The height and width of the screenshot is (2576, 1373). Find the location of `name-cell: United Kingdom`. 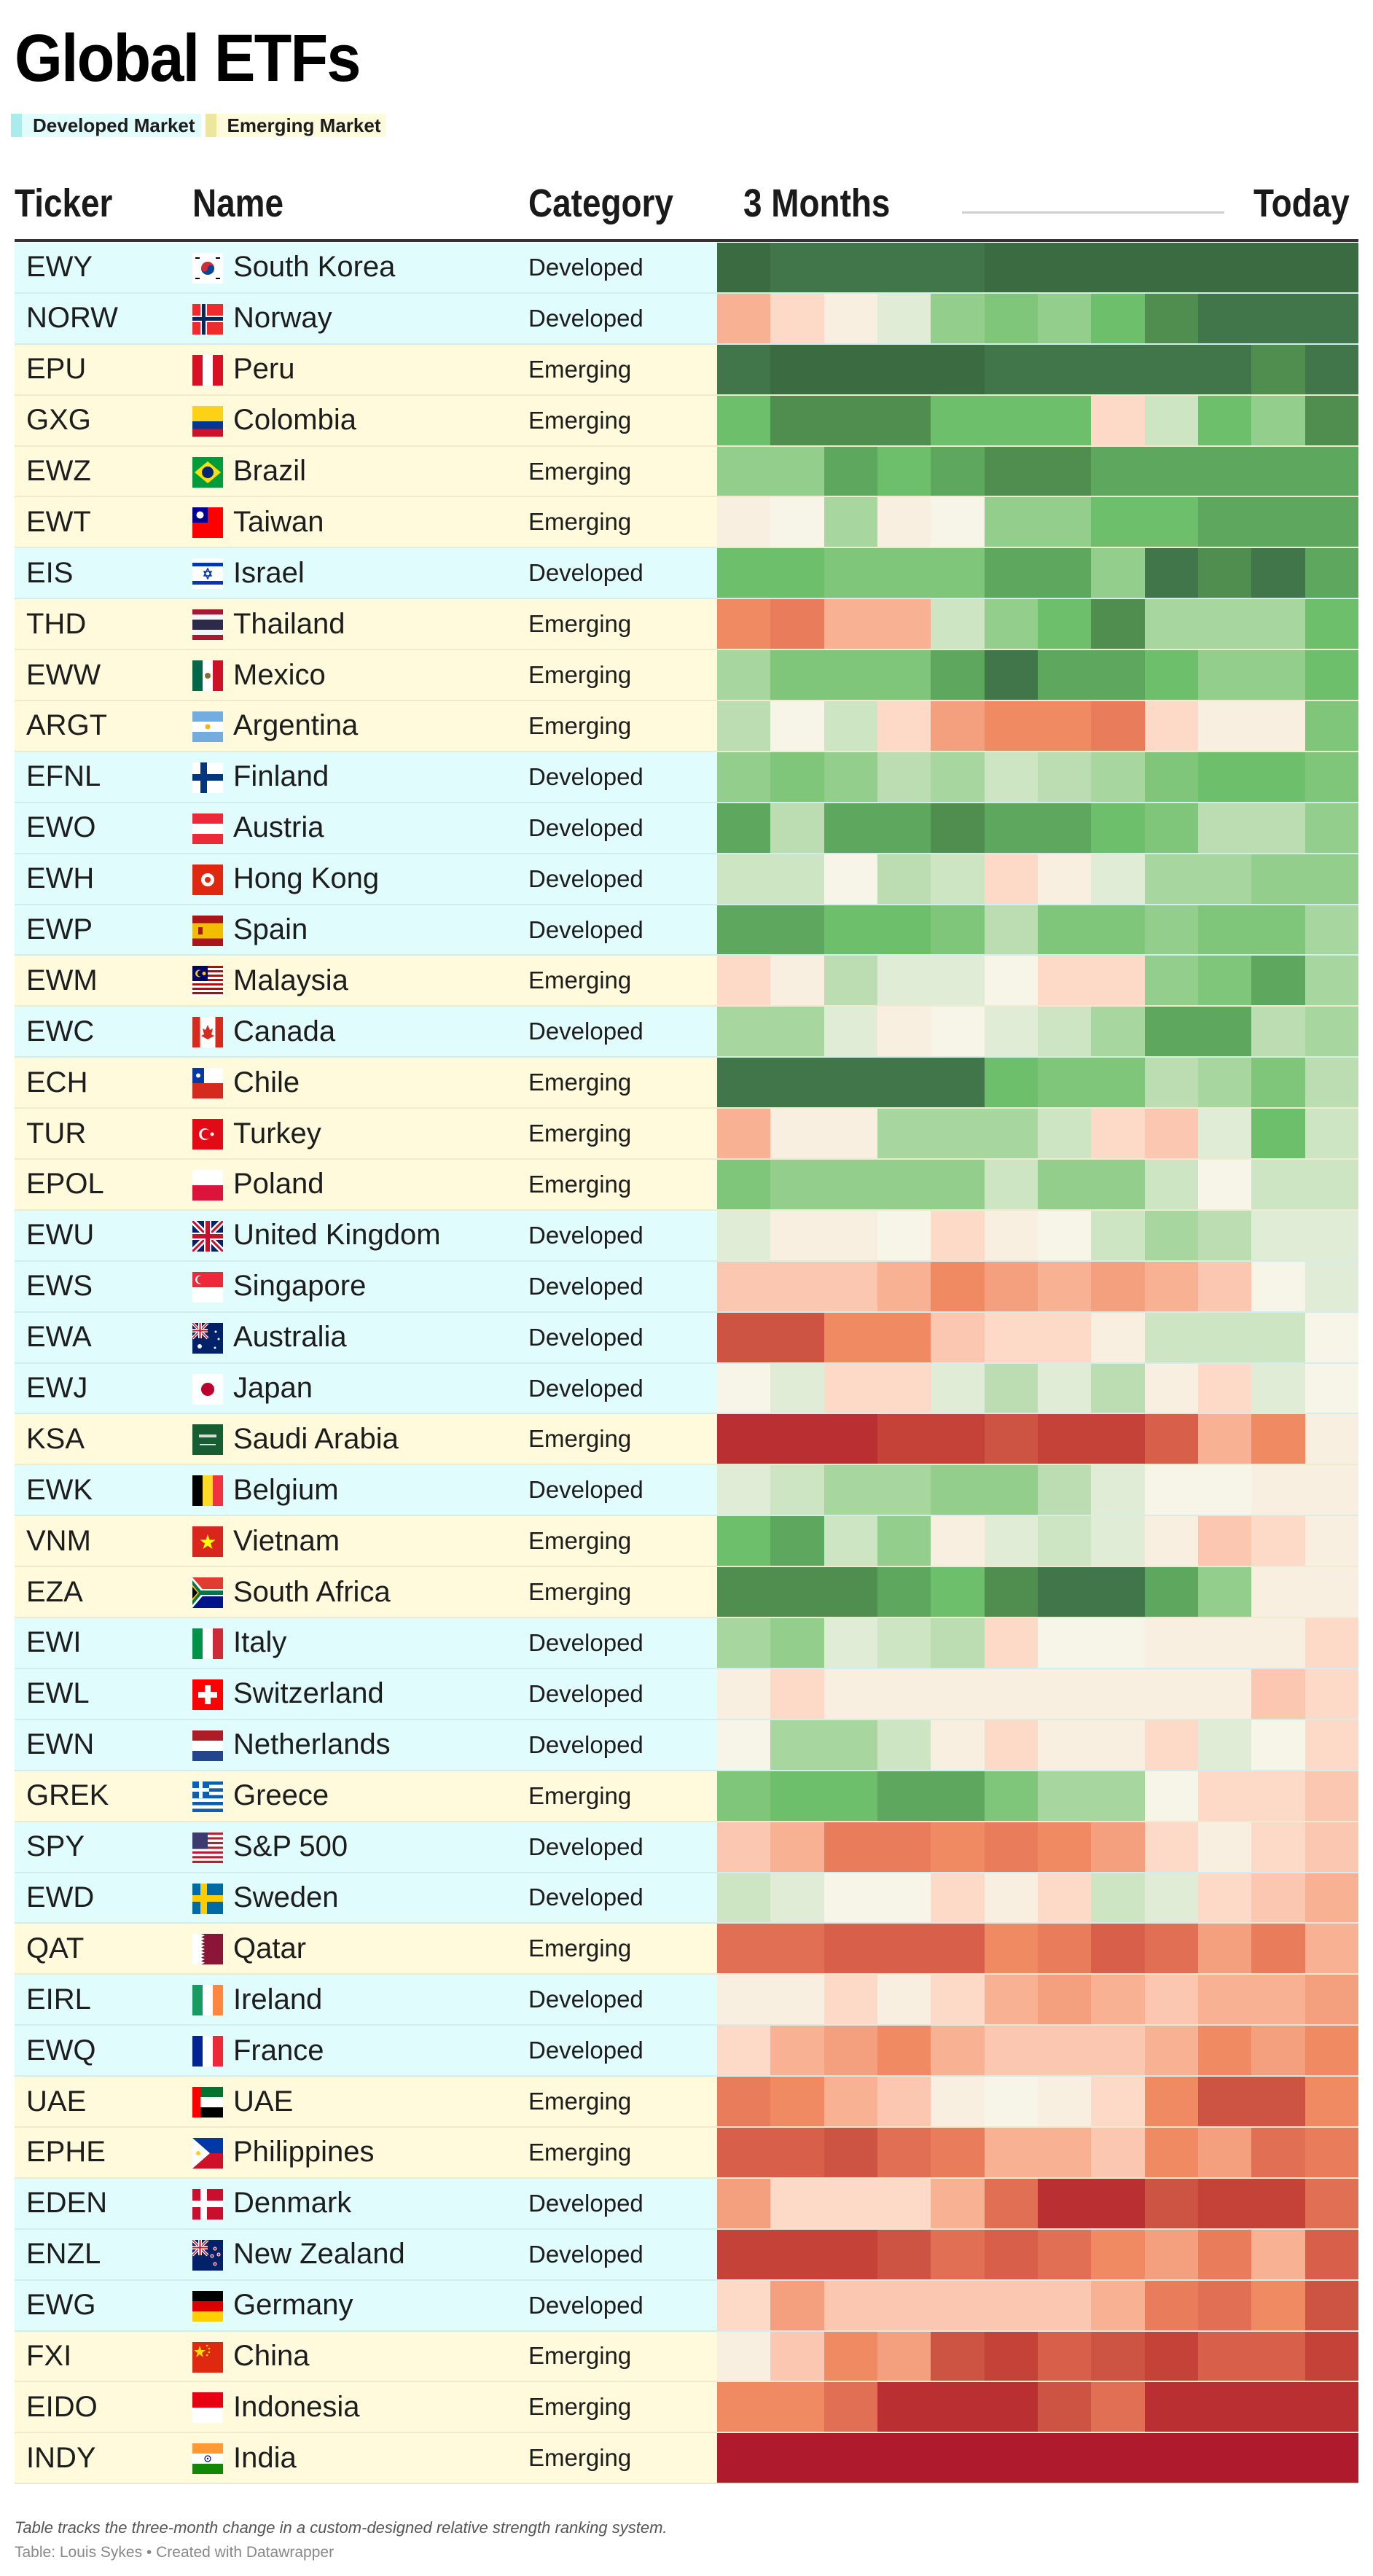

name-cell: United Kingdom is located at coordinates (337, 1235).